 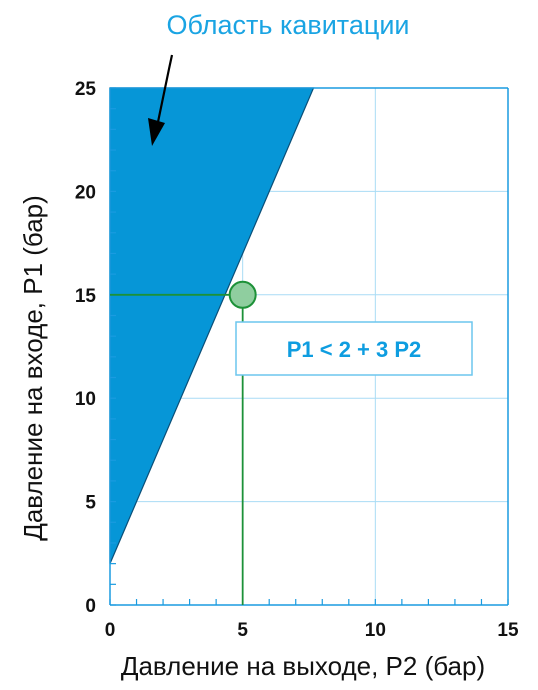 I want to click on arrow-icon, so click(x=161, y=100).